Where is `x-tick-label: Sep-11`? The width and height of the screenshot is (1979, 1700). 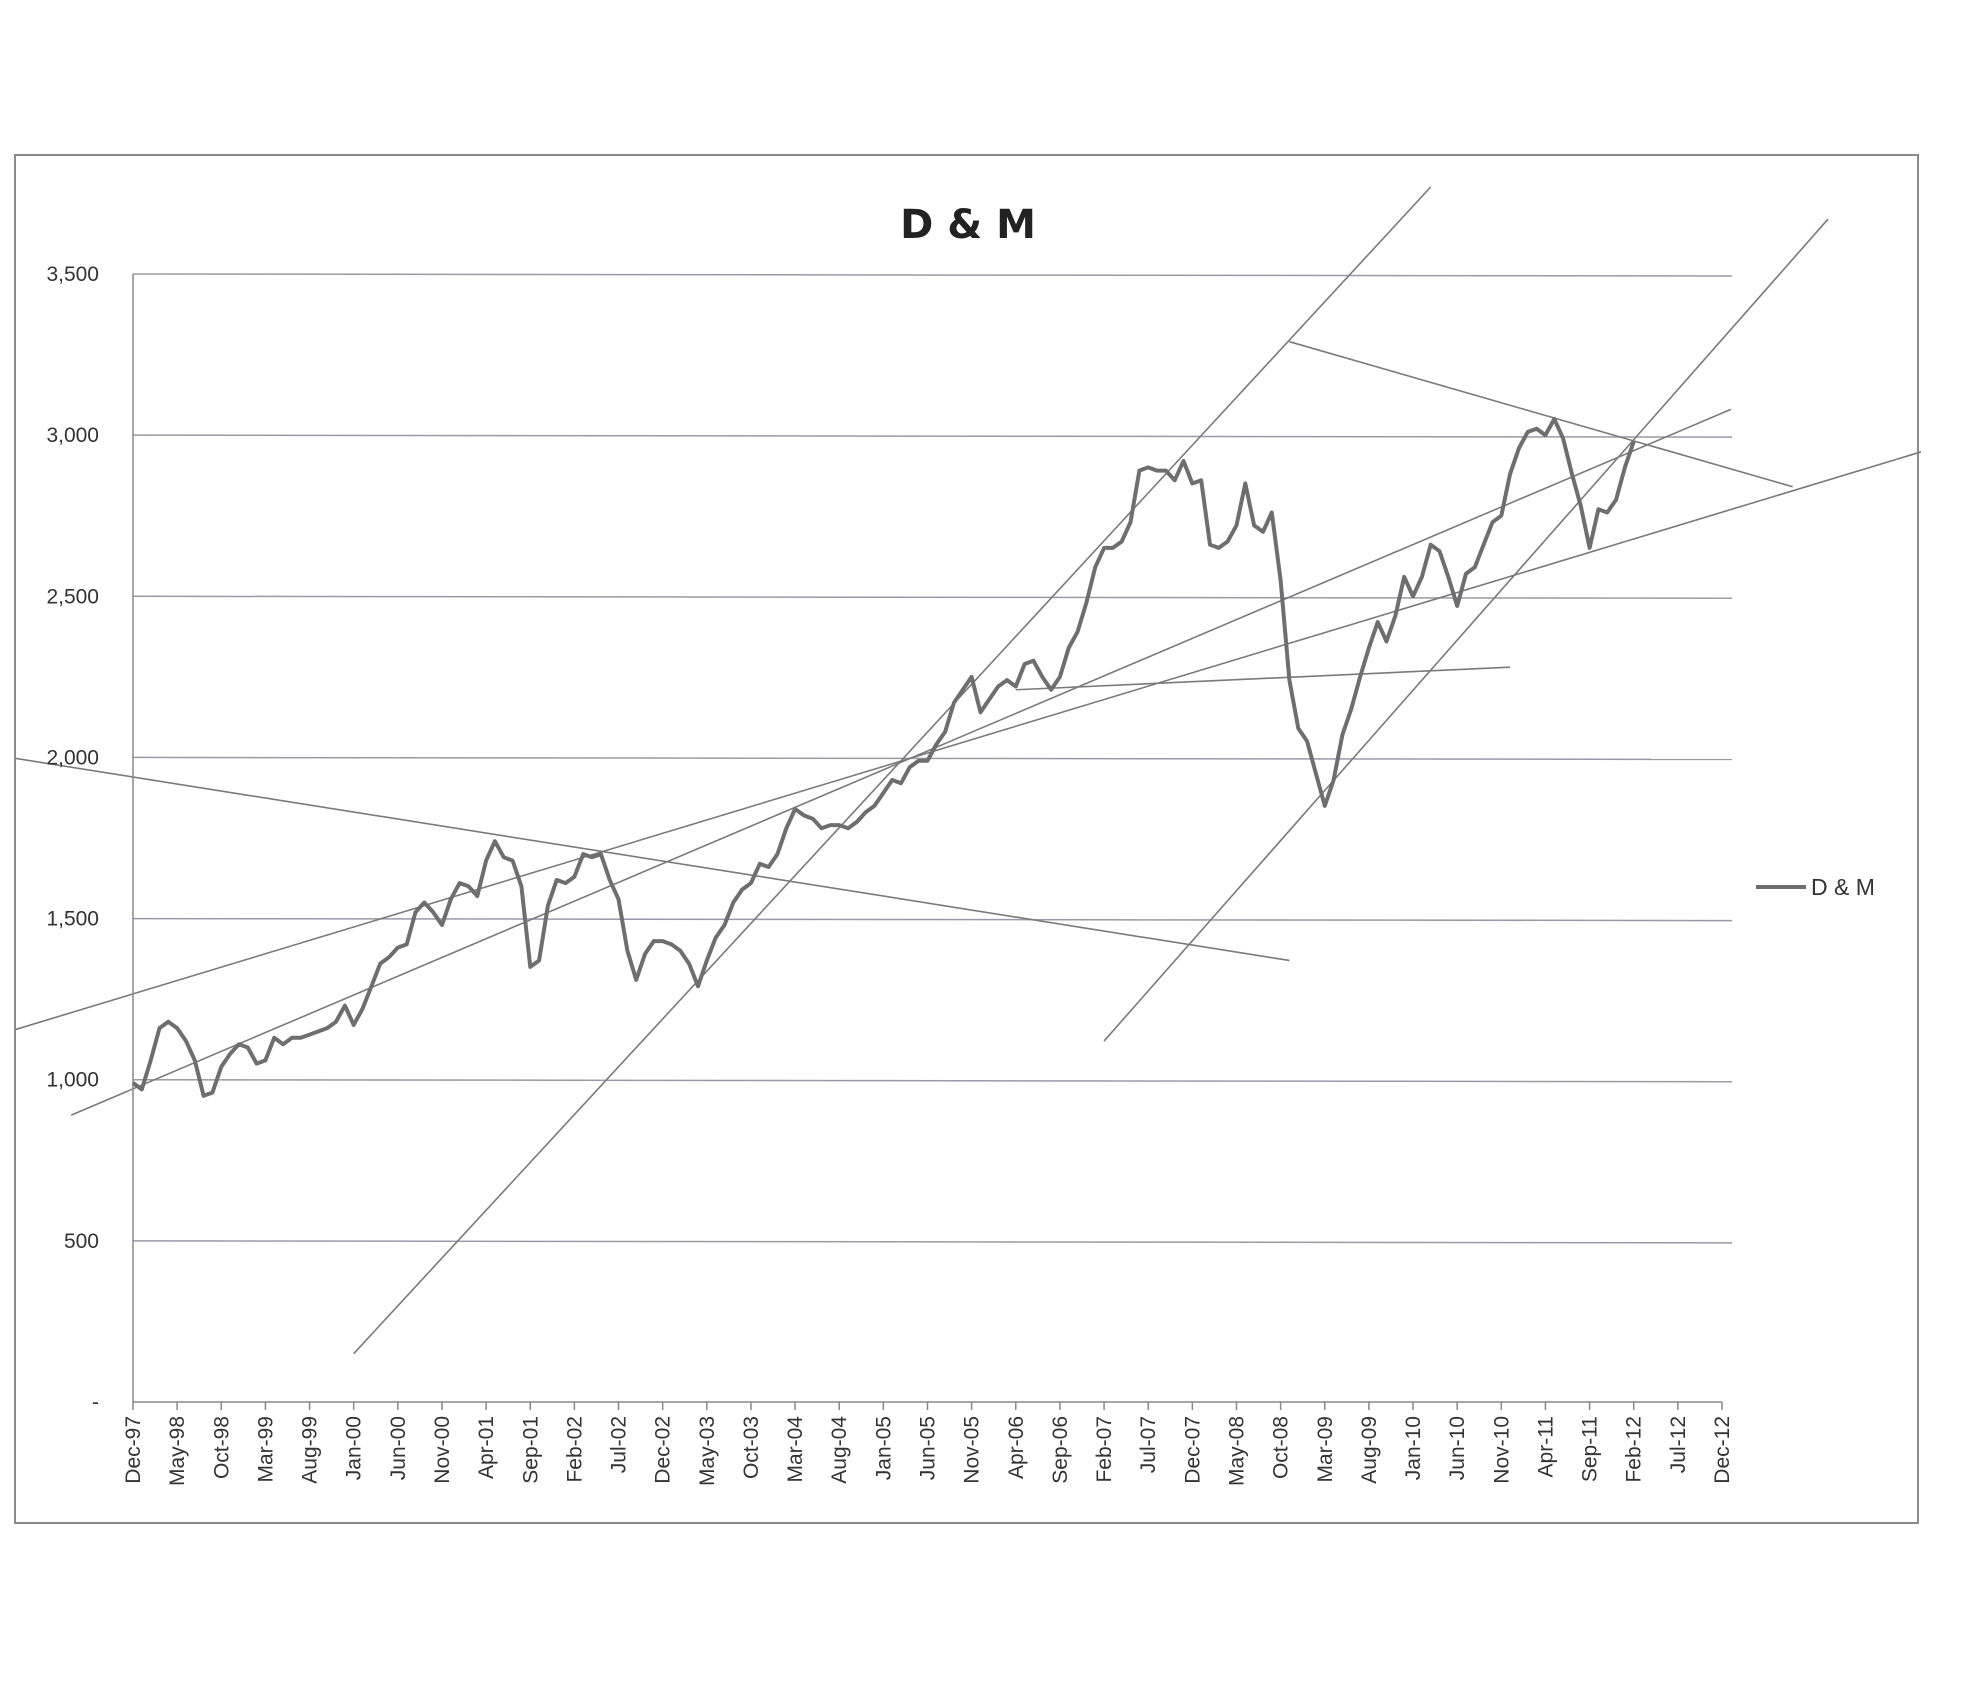
x-tick-label: Sep-11 is located at coordinates (1590, 1449).